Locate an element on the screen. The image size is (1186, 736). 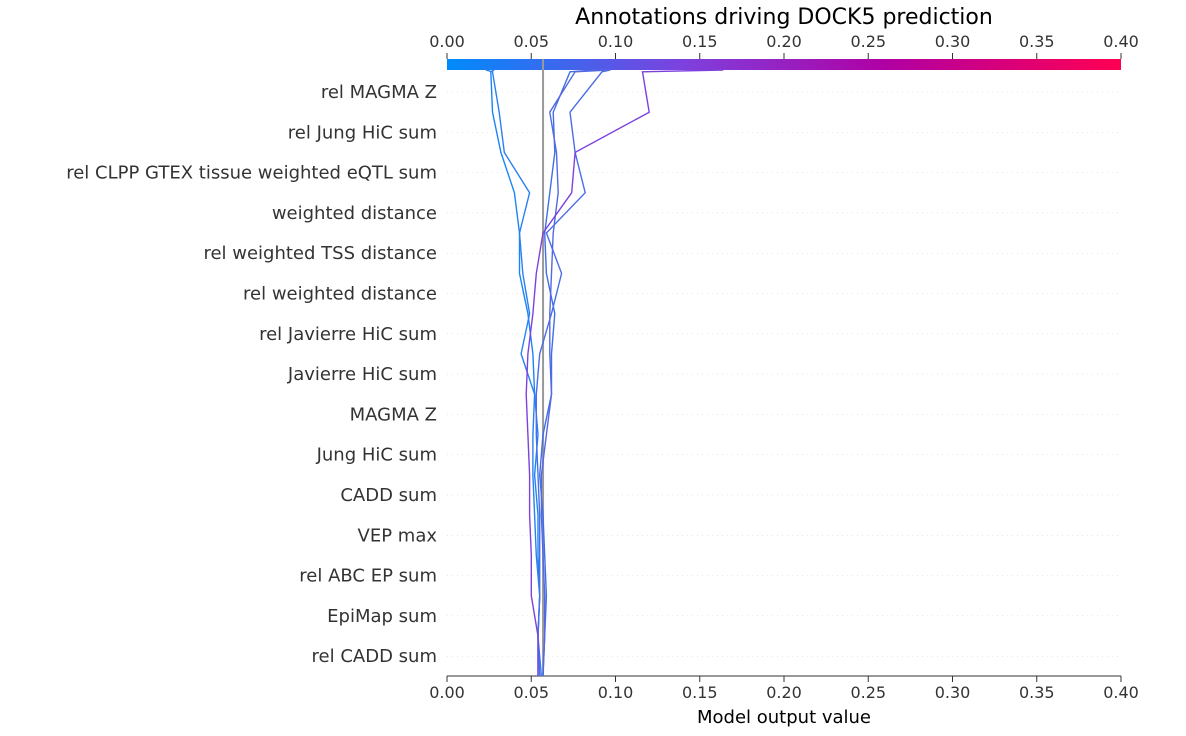
x-tick-label: 0.15 is located at coordinates (700, 692).